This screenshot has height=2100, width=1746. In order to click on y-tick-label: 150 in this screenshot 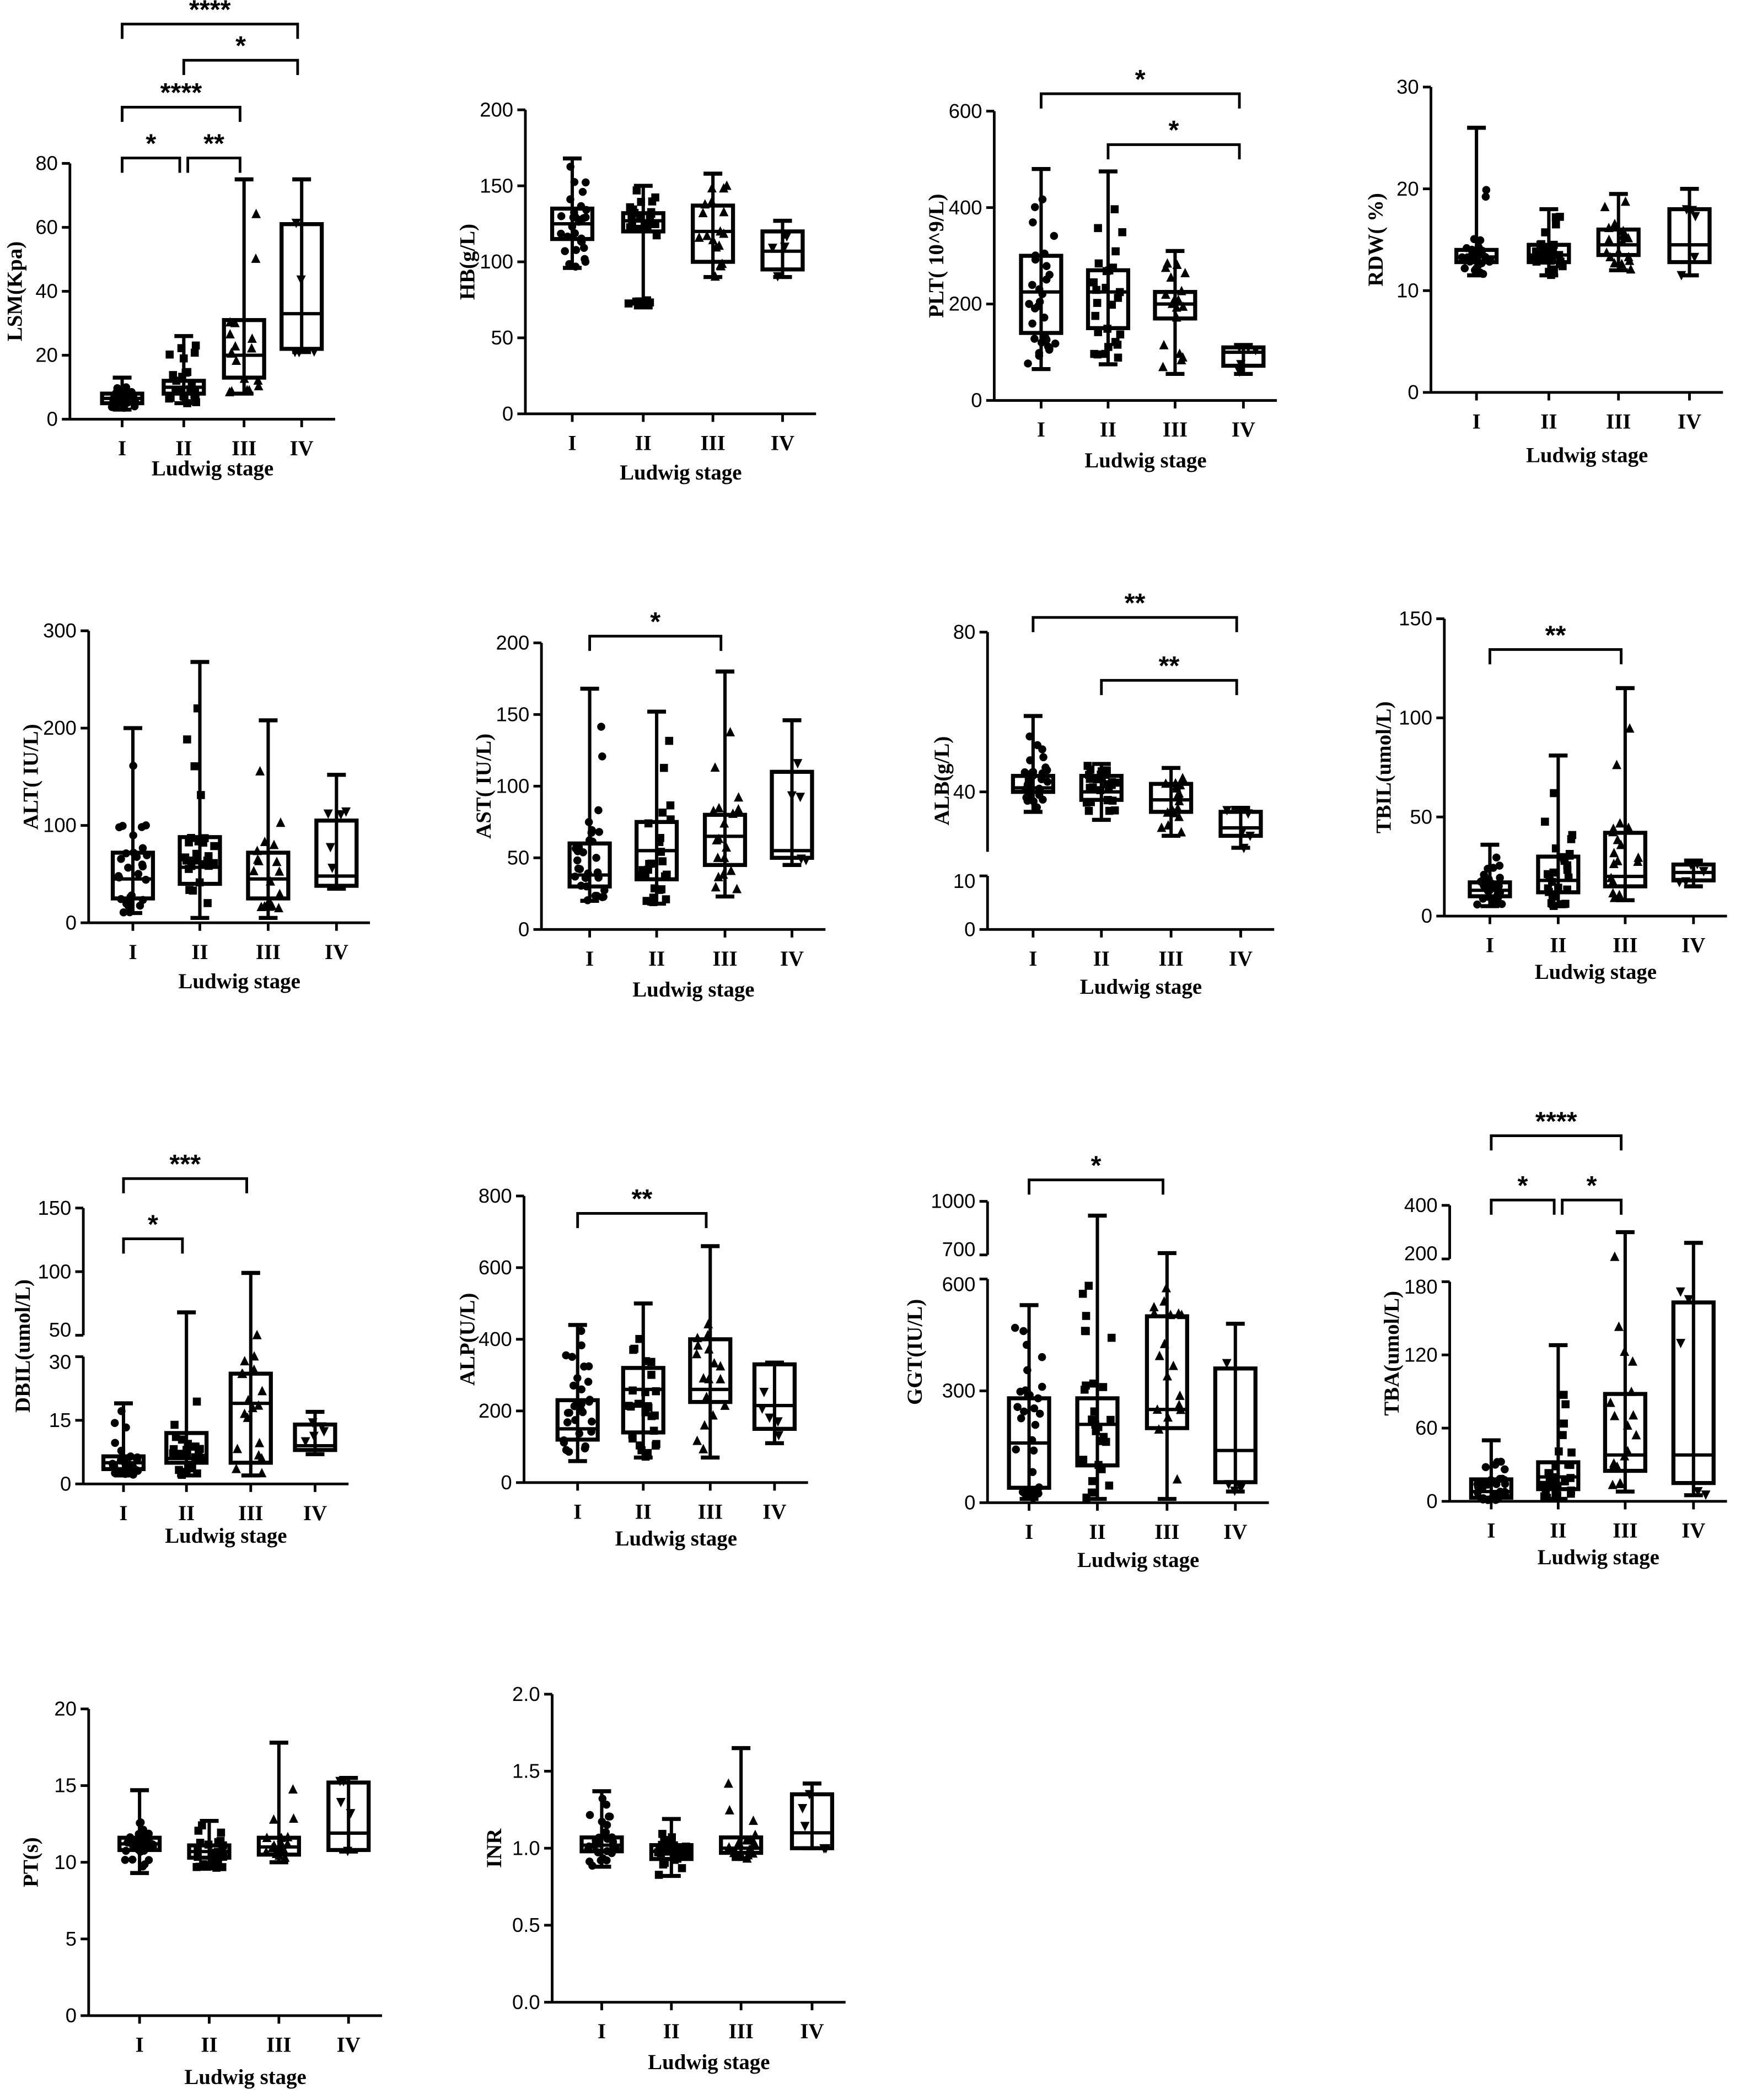, I will do `click(54, 1208)`.